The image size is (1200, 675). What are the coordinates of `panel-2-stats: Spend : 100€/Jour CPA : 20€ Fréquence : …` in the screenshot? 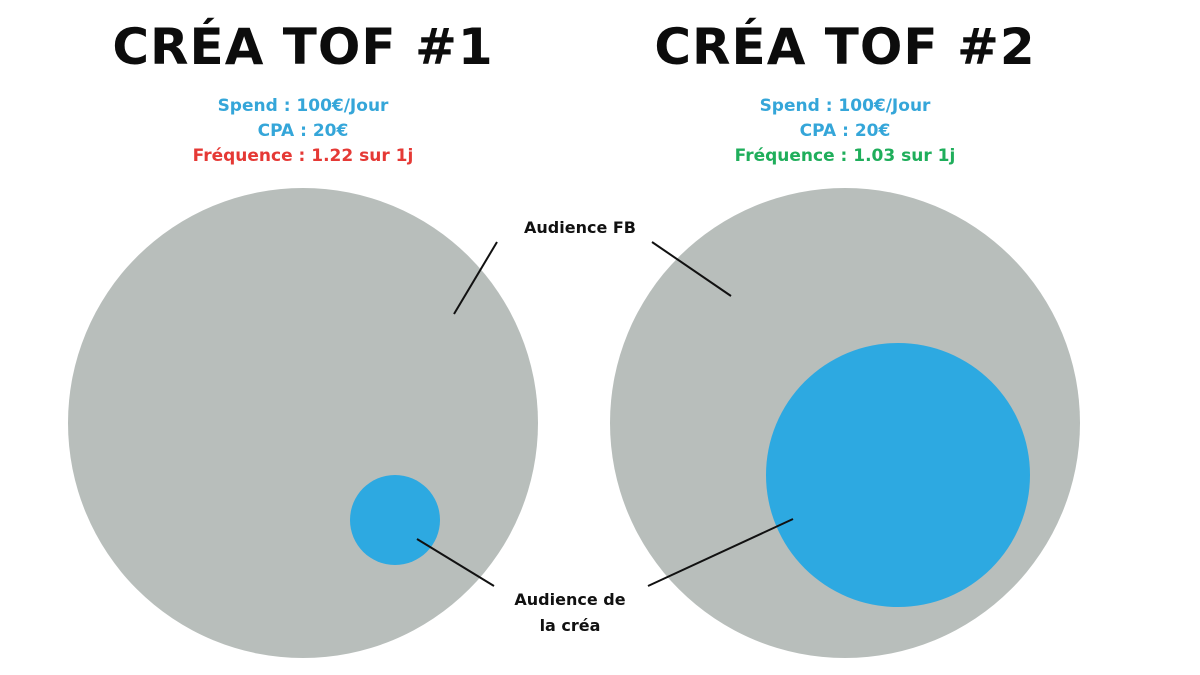 It's located at (845, 131).